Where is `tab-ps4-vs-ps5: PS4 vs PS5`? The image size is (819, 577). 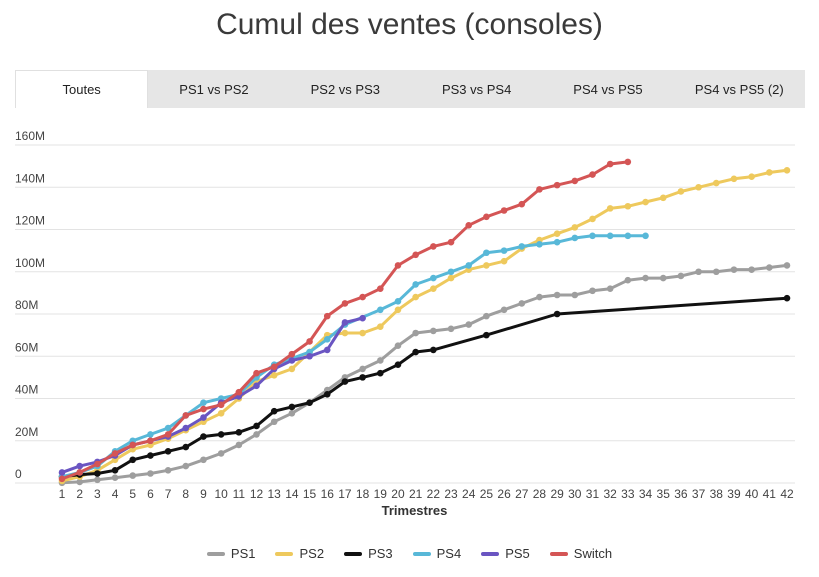
tab-ps4-vs-ps5: PS4 vs PS5 is located at coordinates (608, 89).